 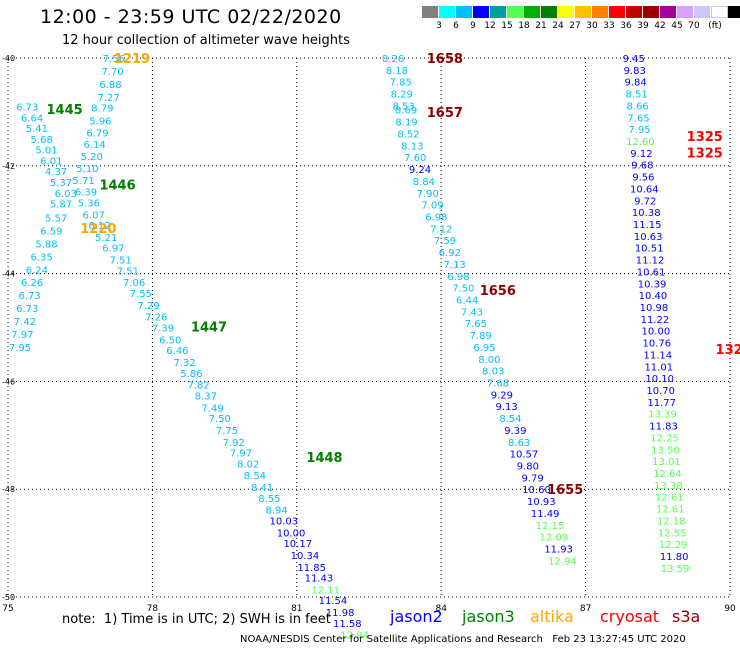 I want to click on x-tick-label: 90, so click(x=730, y=609).